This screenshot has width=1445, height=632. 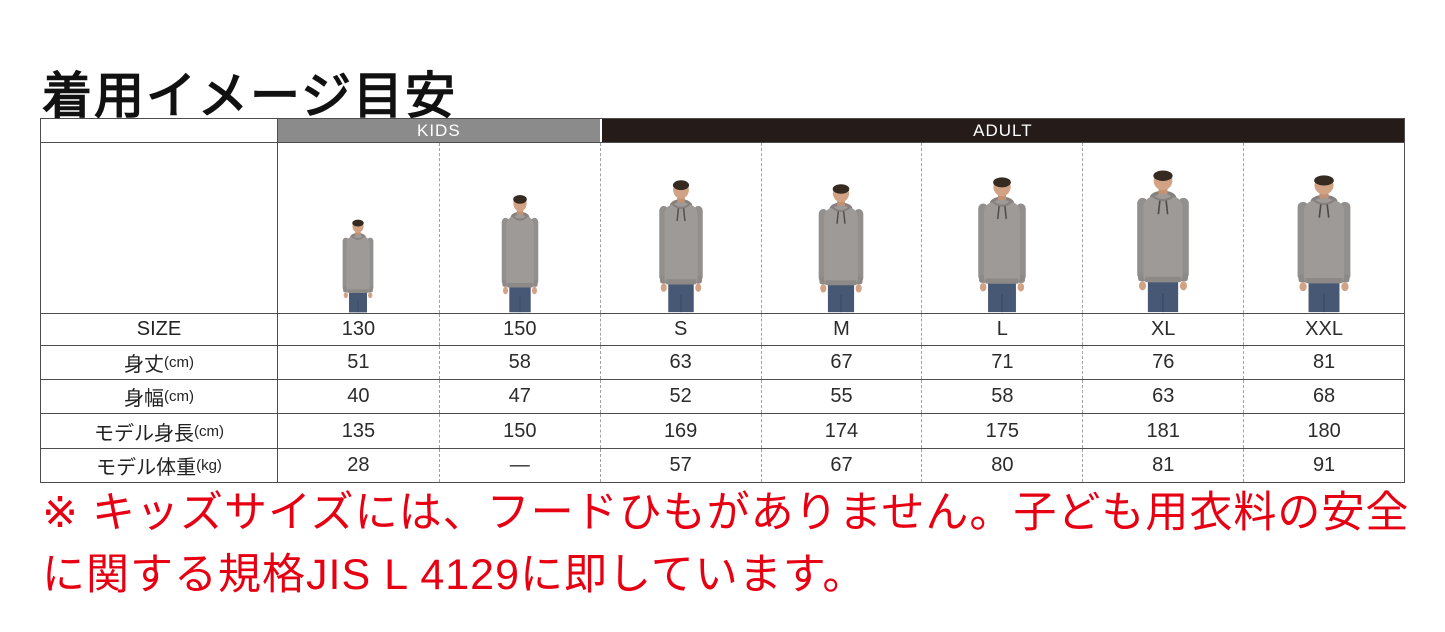 I want to click on weight-value-M: 67, so click(x=841, y=465).